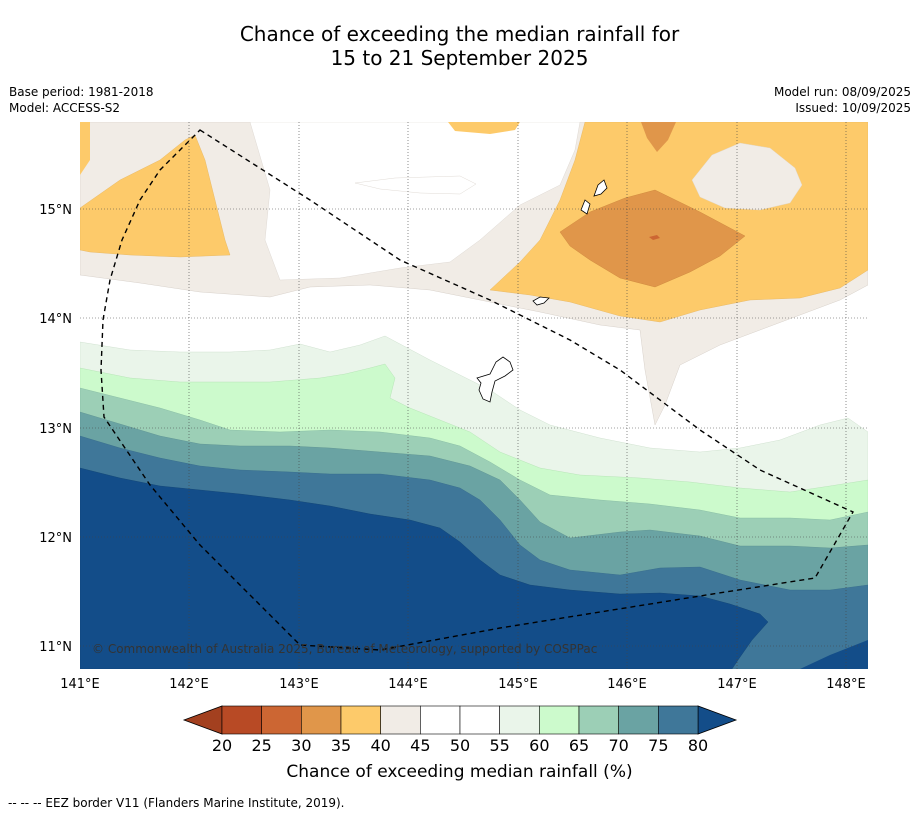  I want to click on colorbar-tick-label: 75, so click(658, 745).